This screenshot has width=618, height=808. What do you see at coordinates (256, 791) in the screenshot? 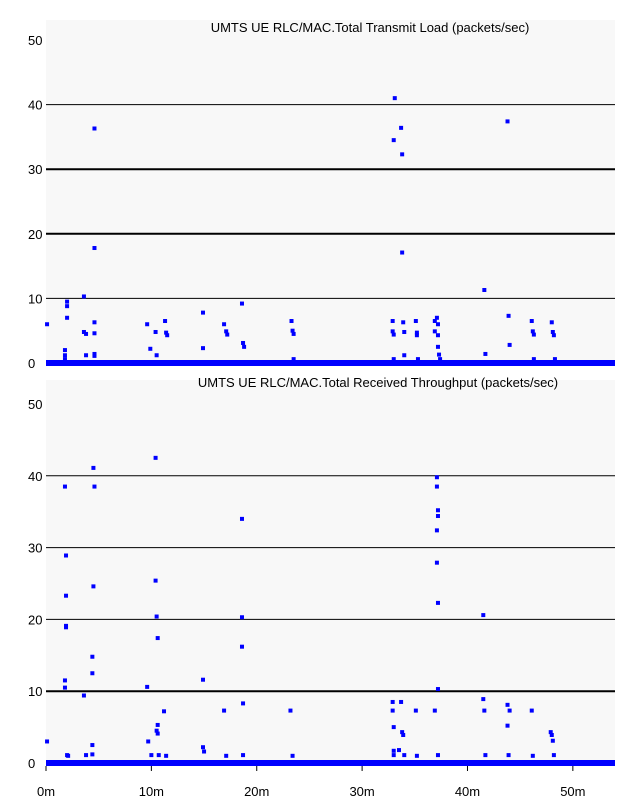
I see `x-tick-label: 20m` at bounding box center [256, 791].